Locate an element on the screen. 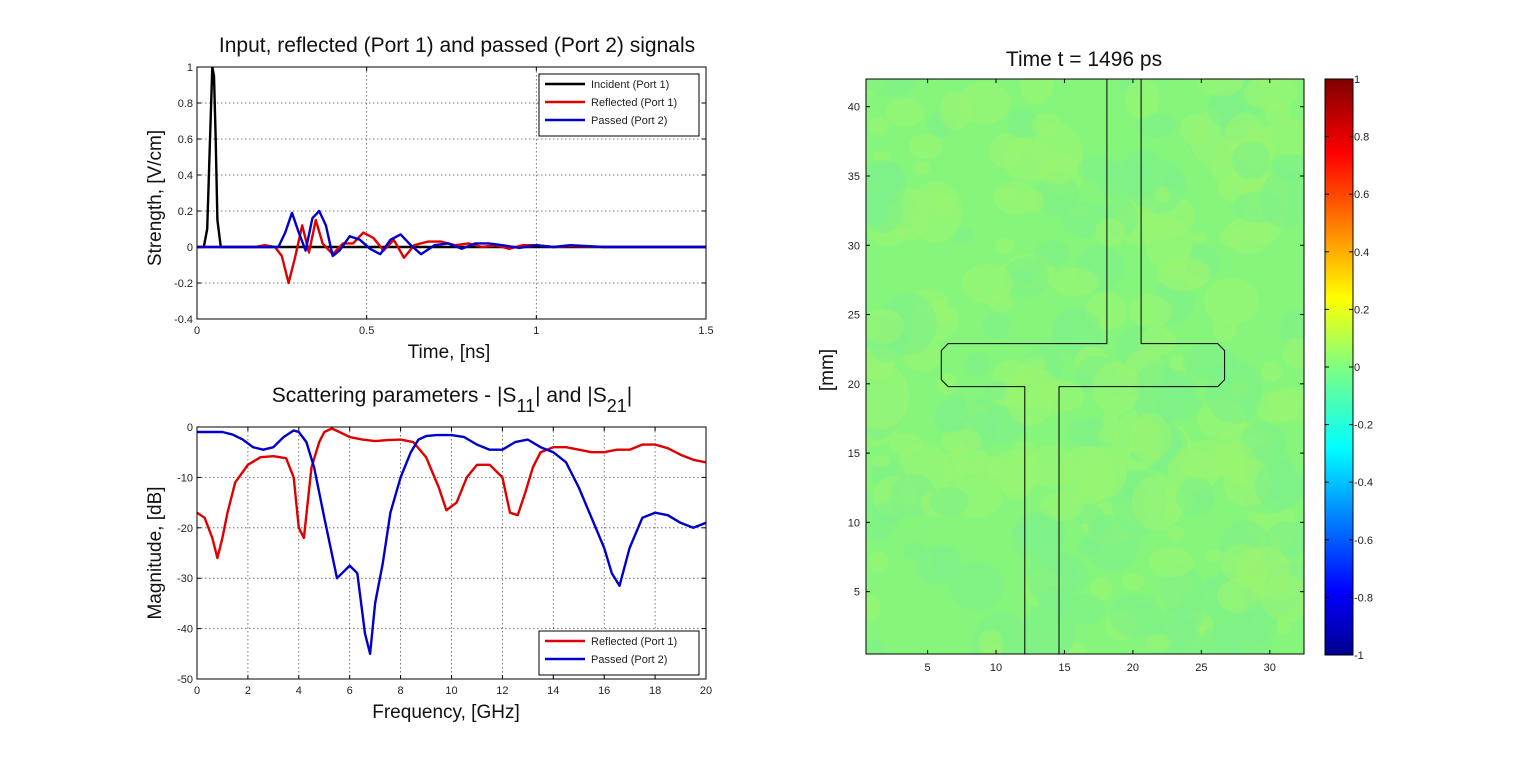 This screenshot has width=1519, height=762. title-subscript: 21 is located at coordinates (617, 406).